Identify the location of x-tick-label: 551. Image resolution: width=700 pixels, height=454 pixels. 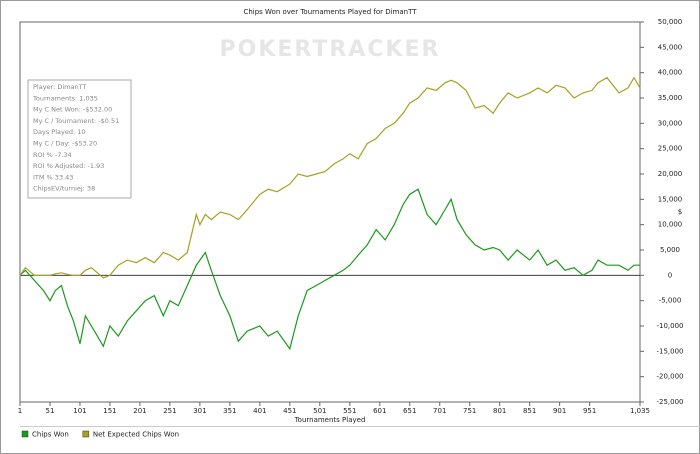
(349, 411).